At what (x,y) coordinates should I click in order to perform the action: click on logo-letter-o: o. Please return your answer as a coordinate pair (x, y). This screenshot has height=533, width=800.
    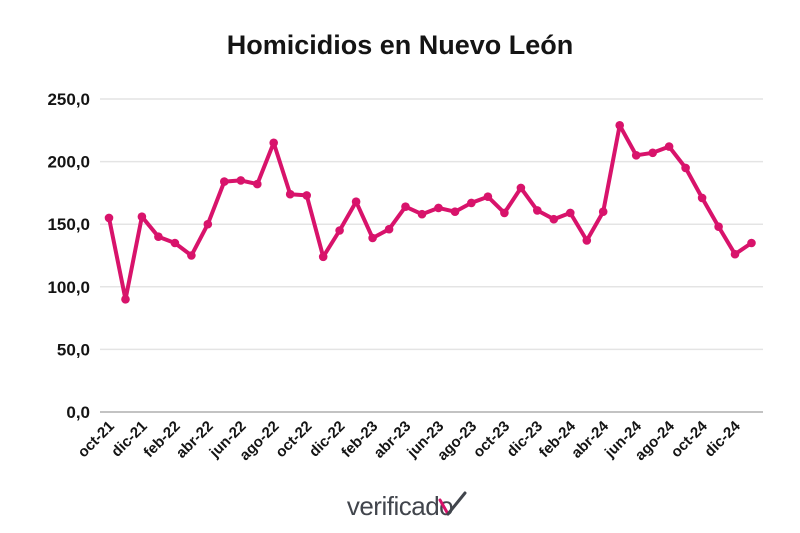
    Looking at the image, I should click on (452, 505).